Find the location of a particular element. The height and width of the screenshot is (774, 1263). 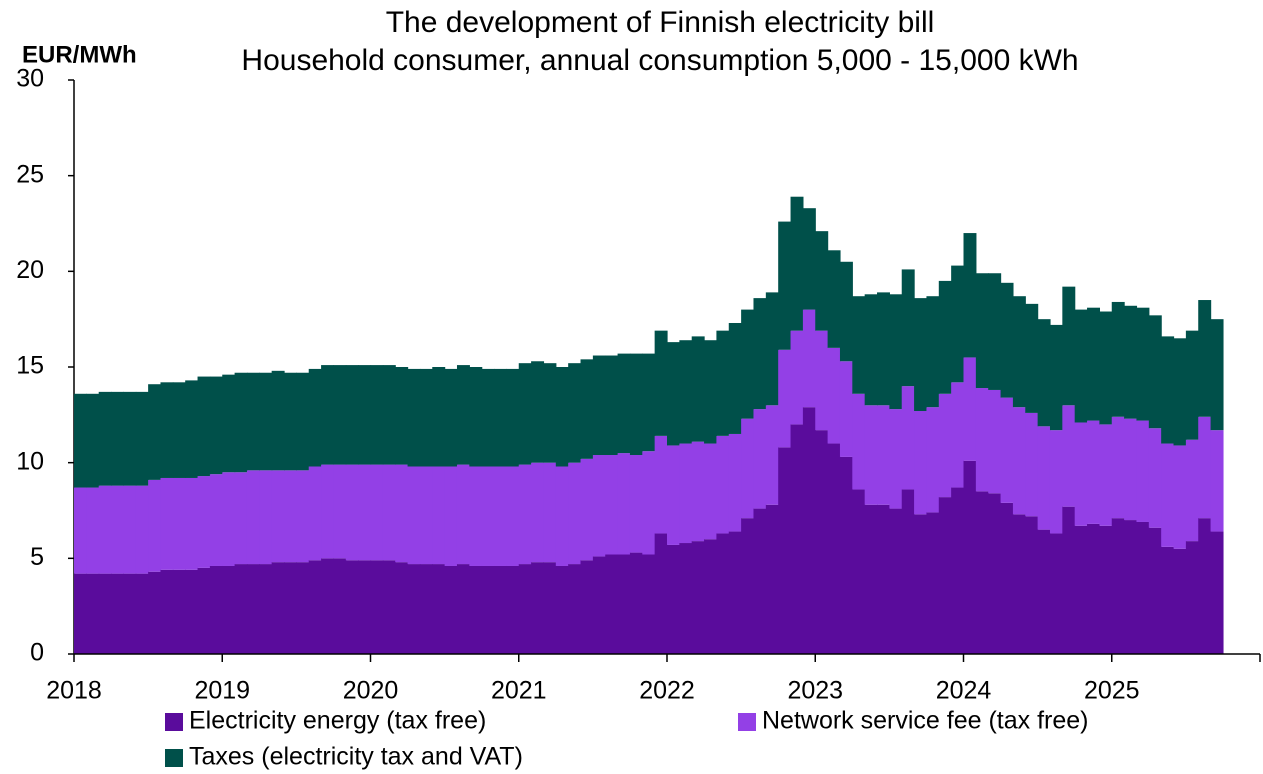

y-tick-label: 15 is located at coordinates (30, 366).